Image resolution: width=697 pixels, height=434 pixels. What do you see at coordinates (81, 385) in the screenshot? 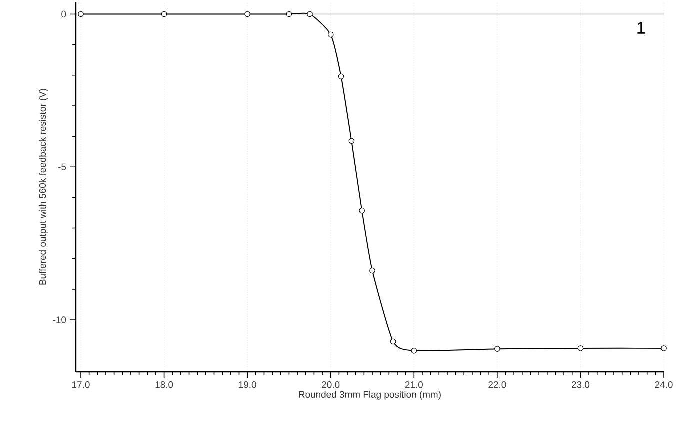
I see `x-tick-label: 17.0` at bounding box center [81, 385].